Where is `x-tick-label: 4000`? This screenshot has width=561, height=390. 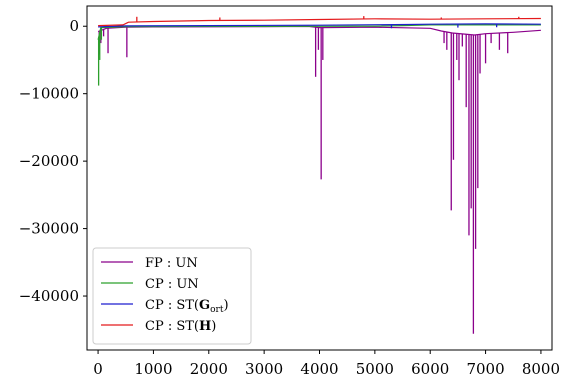 x-tick-label: 4000 is located at coordinates (319, 369).